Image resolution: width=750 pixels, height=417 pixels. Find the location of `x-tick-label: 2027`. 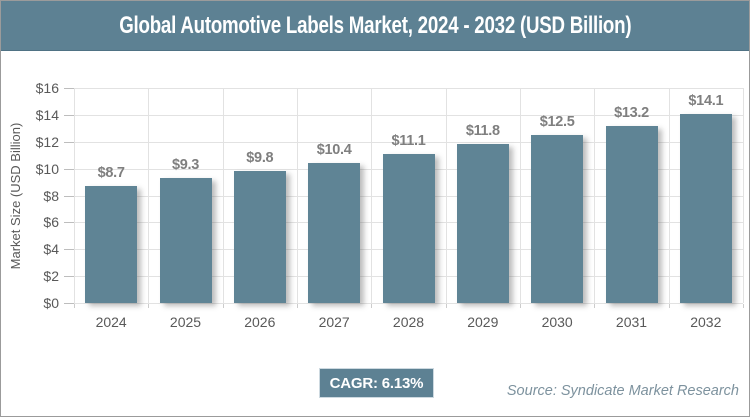

x-tick-label: 2027 is located at coordinates (334, 322).